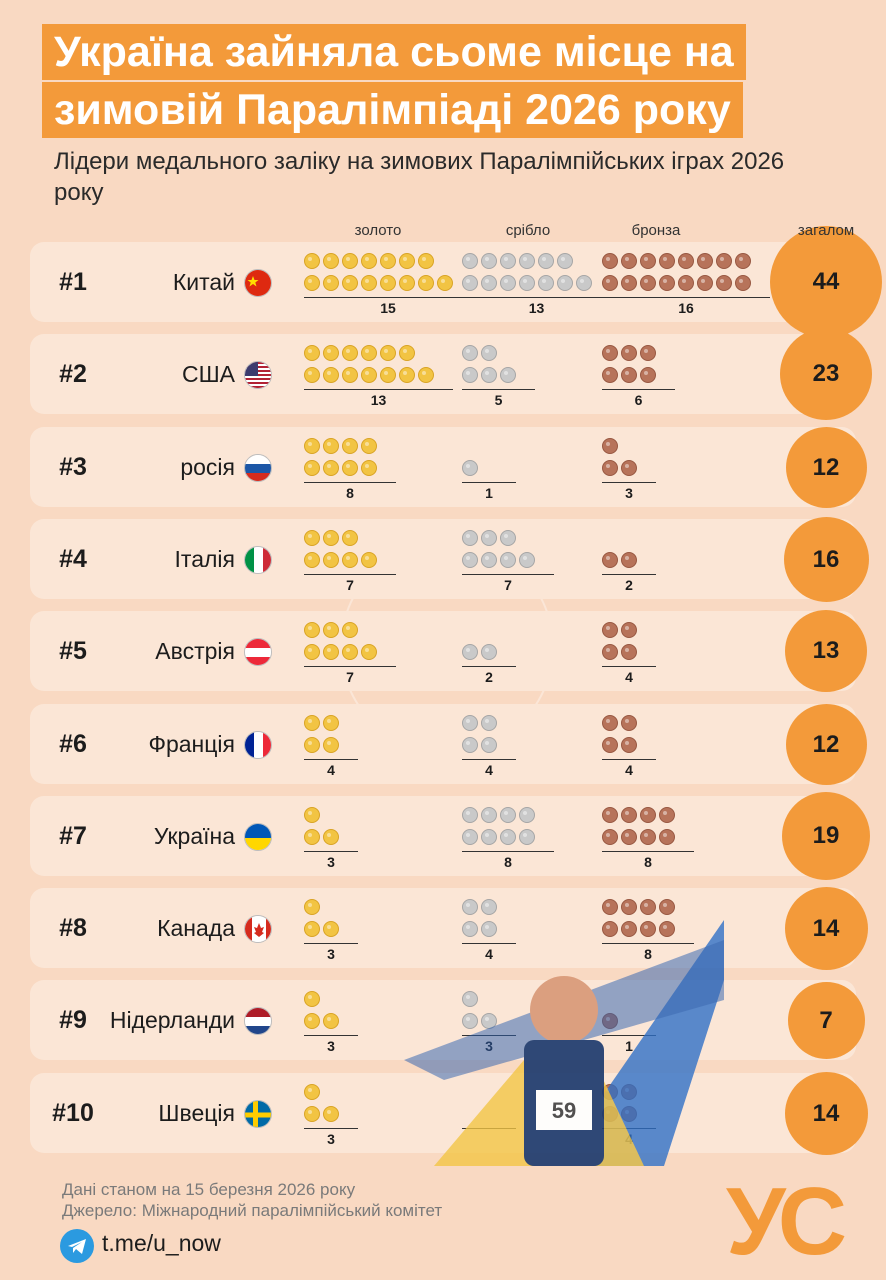 The height and width of the screenshot is (1280, 886). Describe the element at coordinates (350, 493) in the screenshot. I see `gold-count: 8` at that location.